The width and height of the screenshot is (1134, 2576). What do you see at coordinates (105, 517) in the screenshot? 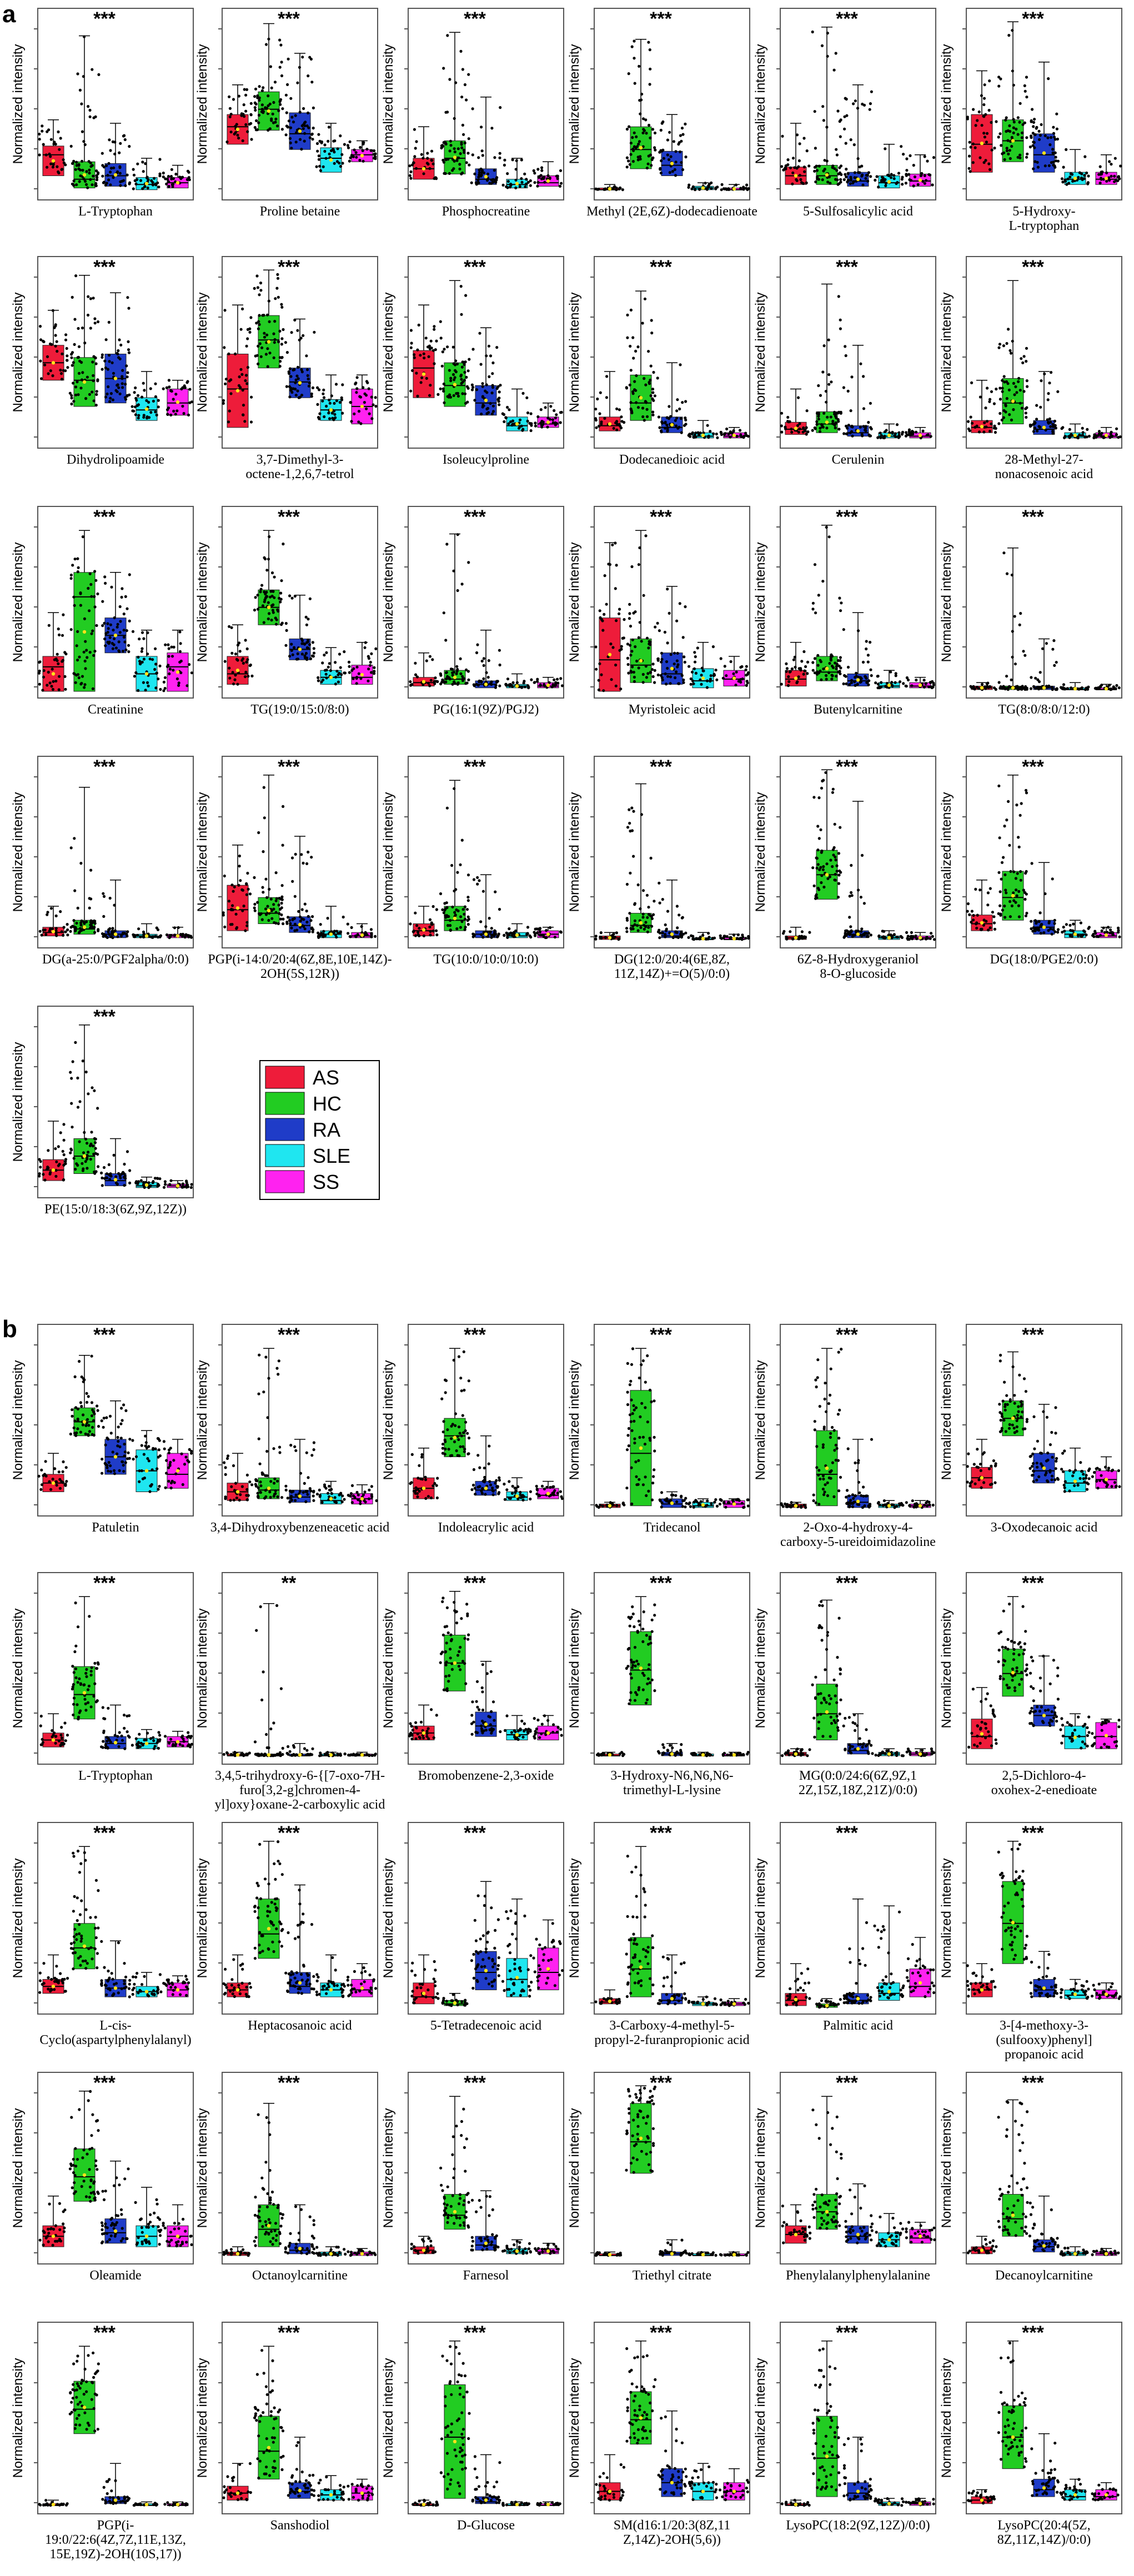
I see `significance-label: ***` at bounding box center [105, 517].